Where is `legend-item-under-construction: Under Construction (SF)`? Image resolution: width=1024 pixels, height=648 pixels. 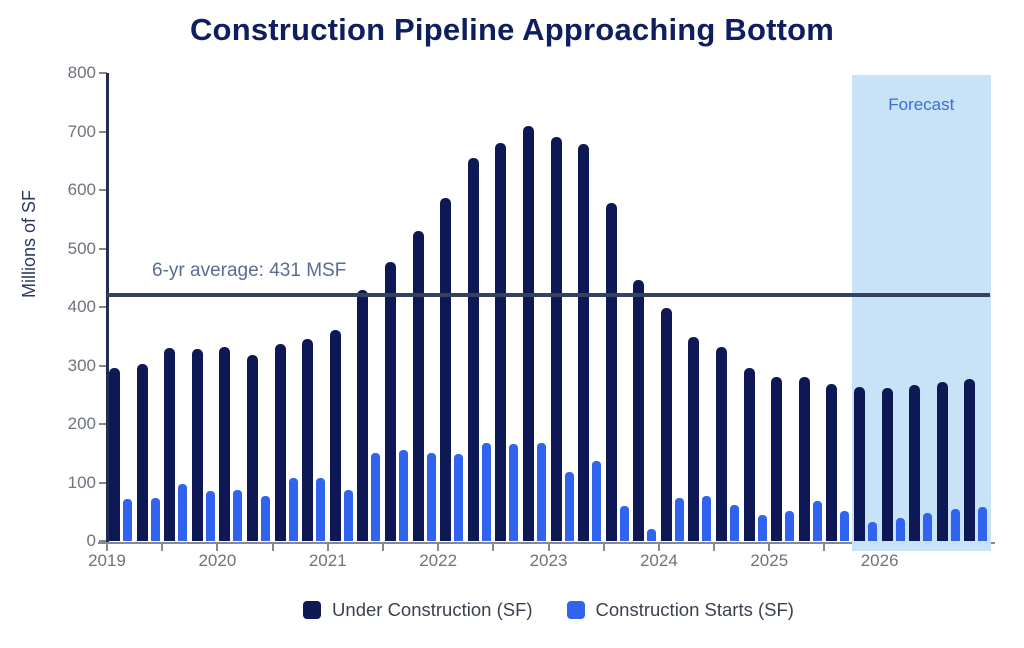 legend-item-under-construction: Under Construction (SF) is located at coordinates (418, 610).